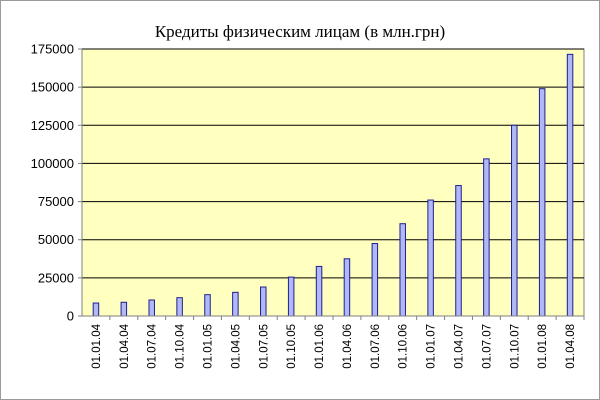  I want to click on x-tick-label: 01.10.07, so click(515, 346).